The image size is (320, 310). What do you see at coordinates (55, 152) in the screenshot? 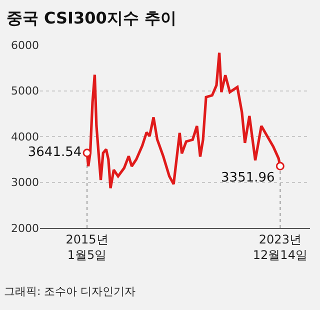
I see `data-label: 3641.54` at bounding box center [55, 152].